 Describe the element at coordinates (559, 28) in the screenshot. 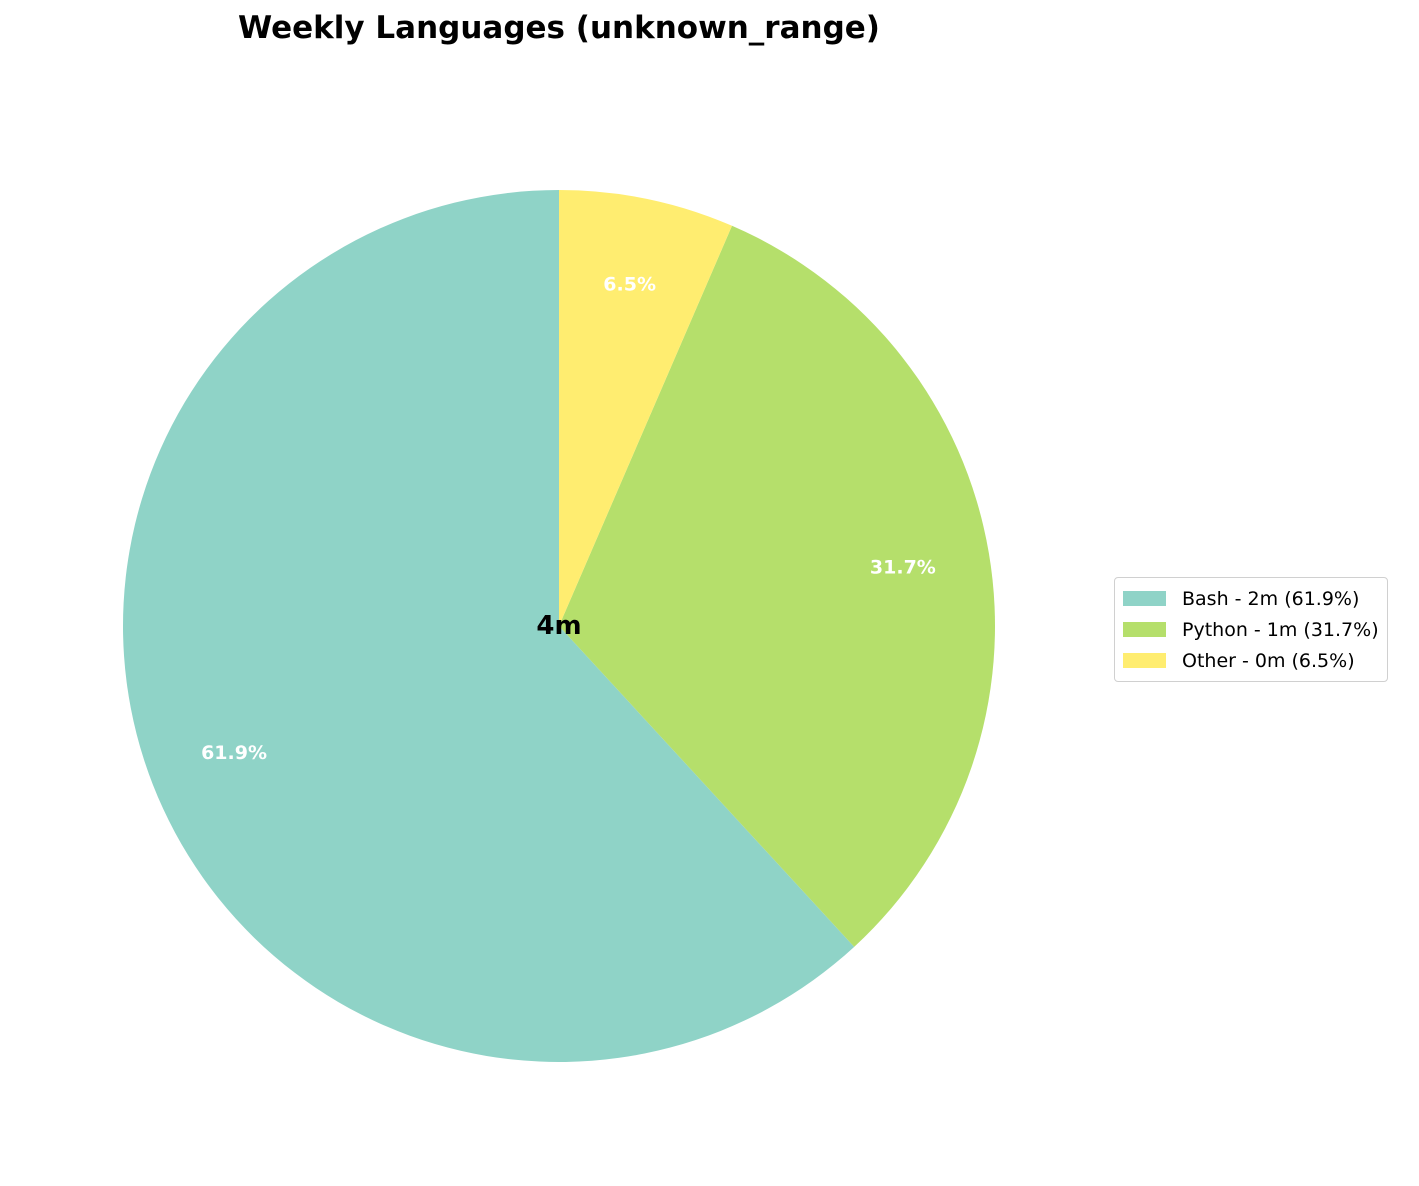

I see `chart-title: Weekly Languages (unknown_range)` at that location.